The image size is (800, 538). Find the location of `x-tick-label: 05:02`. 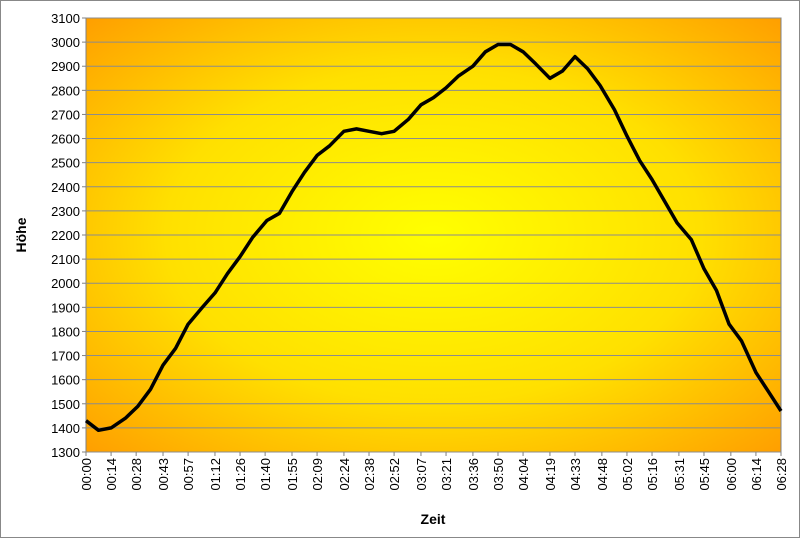

x-tick-label: 05:02 is located at coordinates (627, 474).